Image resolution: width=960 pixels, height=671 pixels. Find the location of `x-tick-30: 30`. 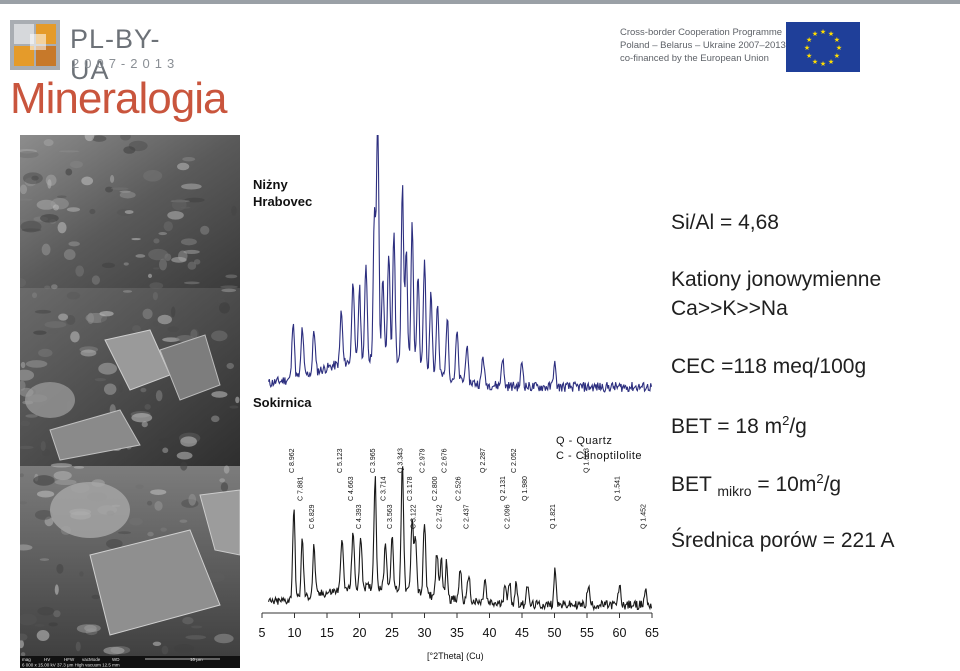

x-tick-30: 30 is located at coordinates (425, 633).